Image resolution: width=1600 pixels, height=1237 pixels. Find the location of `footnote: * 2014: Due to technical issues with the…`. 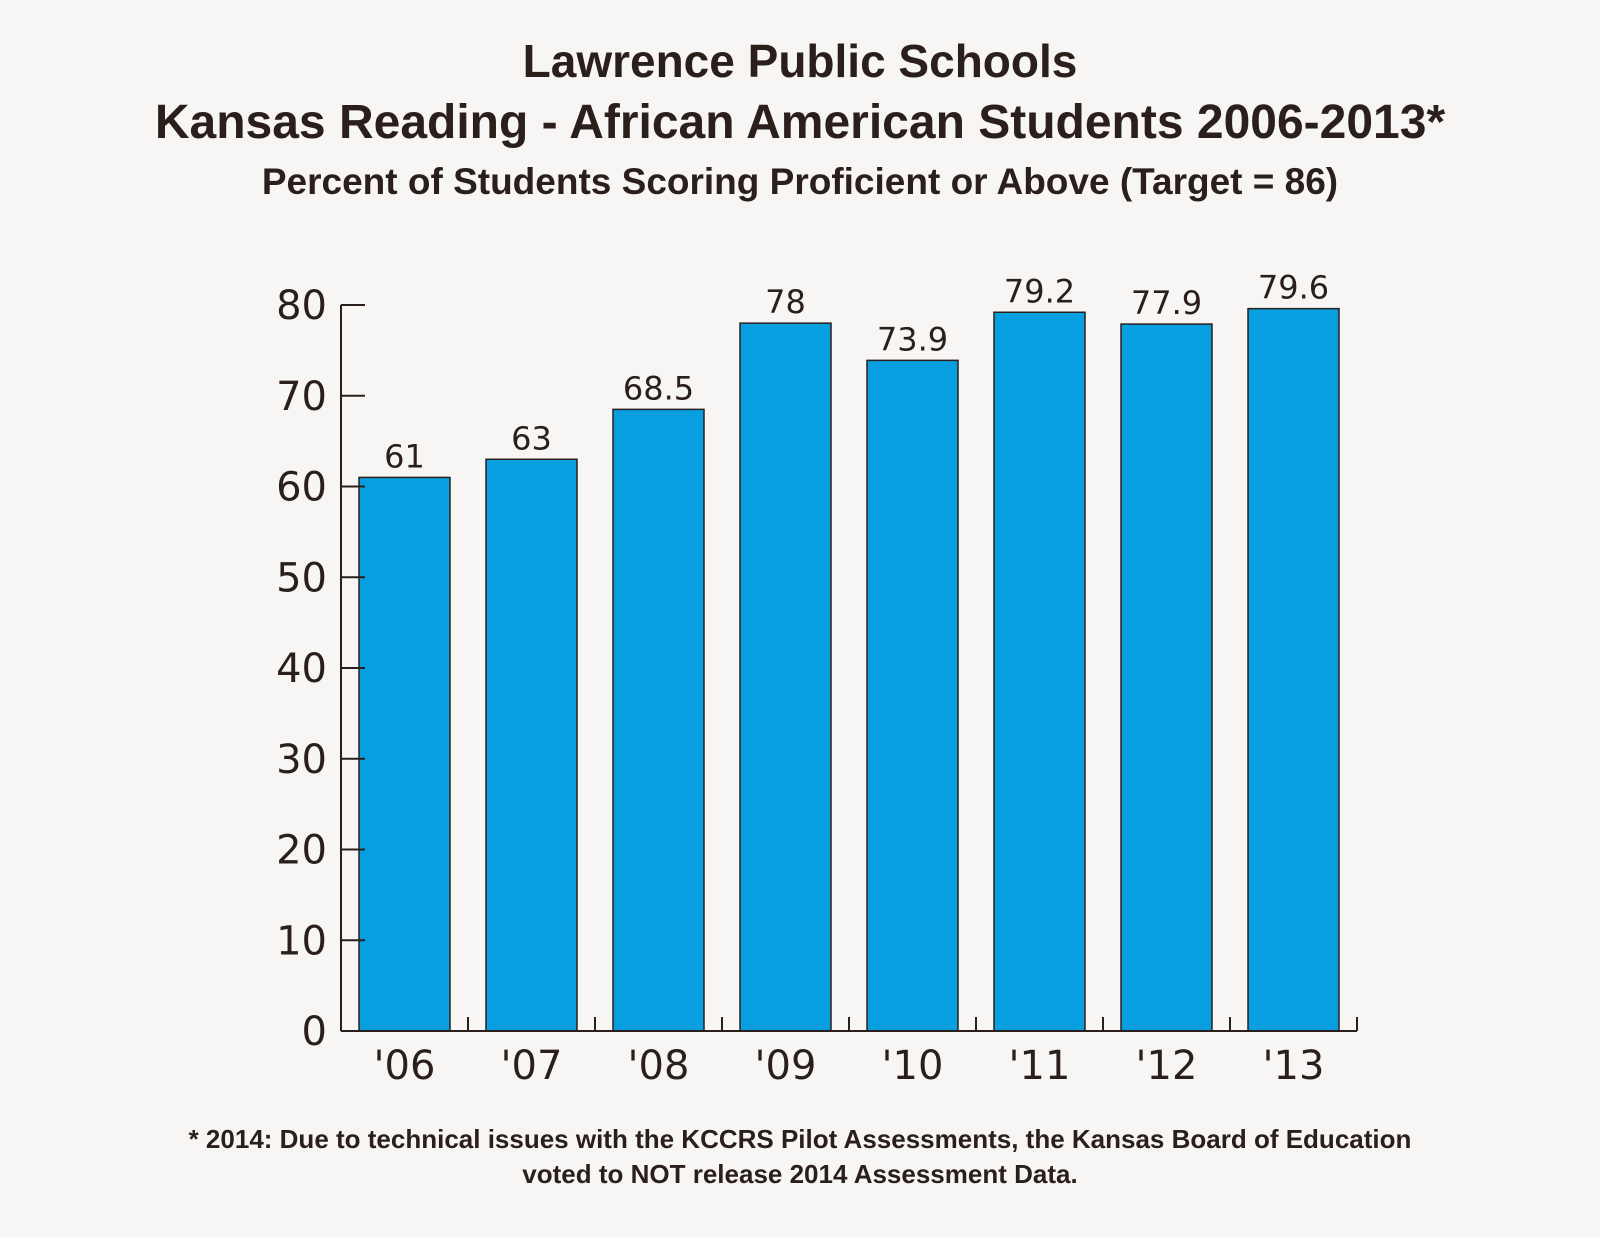

footnote: * 2014: Due to technical issues with the… is located at coordinates (800, 1157).